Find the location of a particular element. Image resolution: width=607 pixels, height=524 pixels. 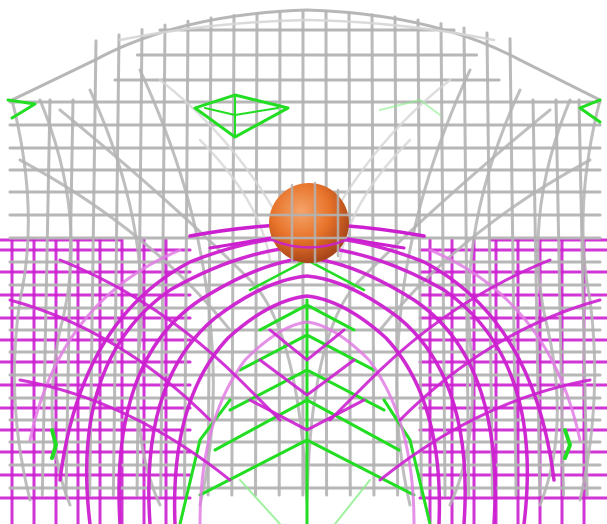

green-lower-right is located at coordinates (407, 461).